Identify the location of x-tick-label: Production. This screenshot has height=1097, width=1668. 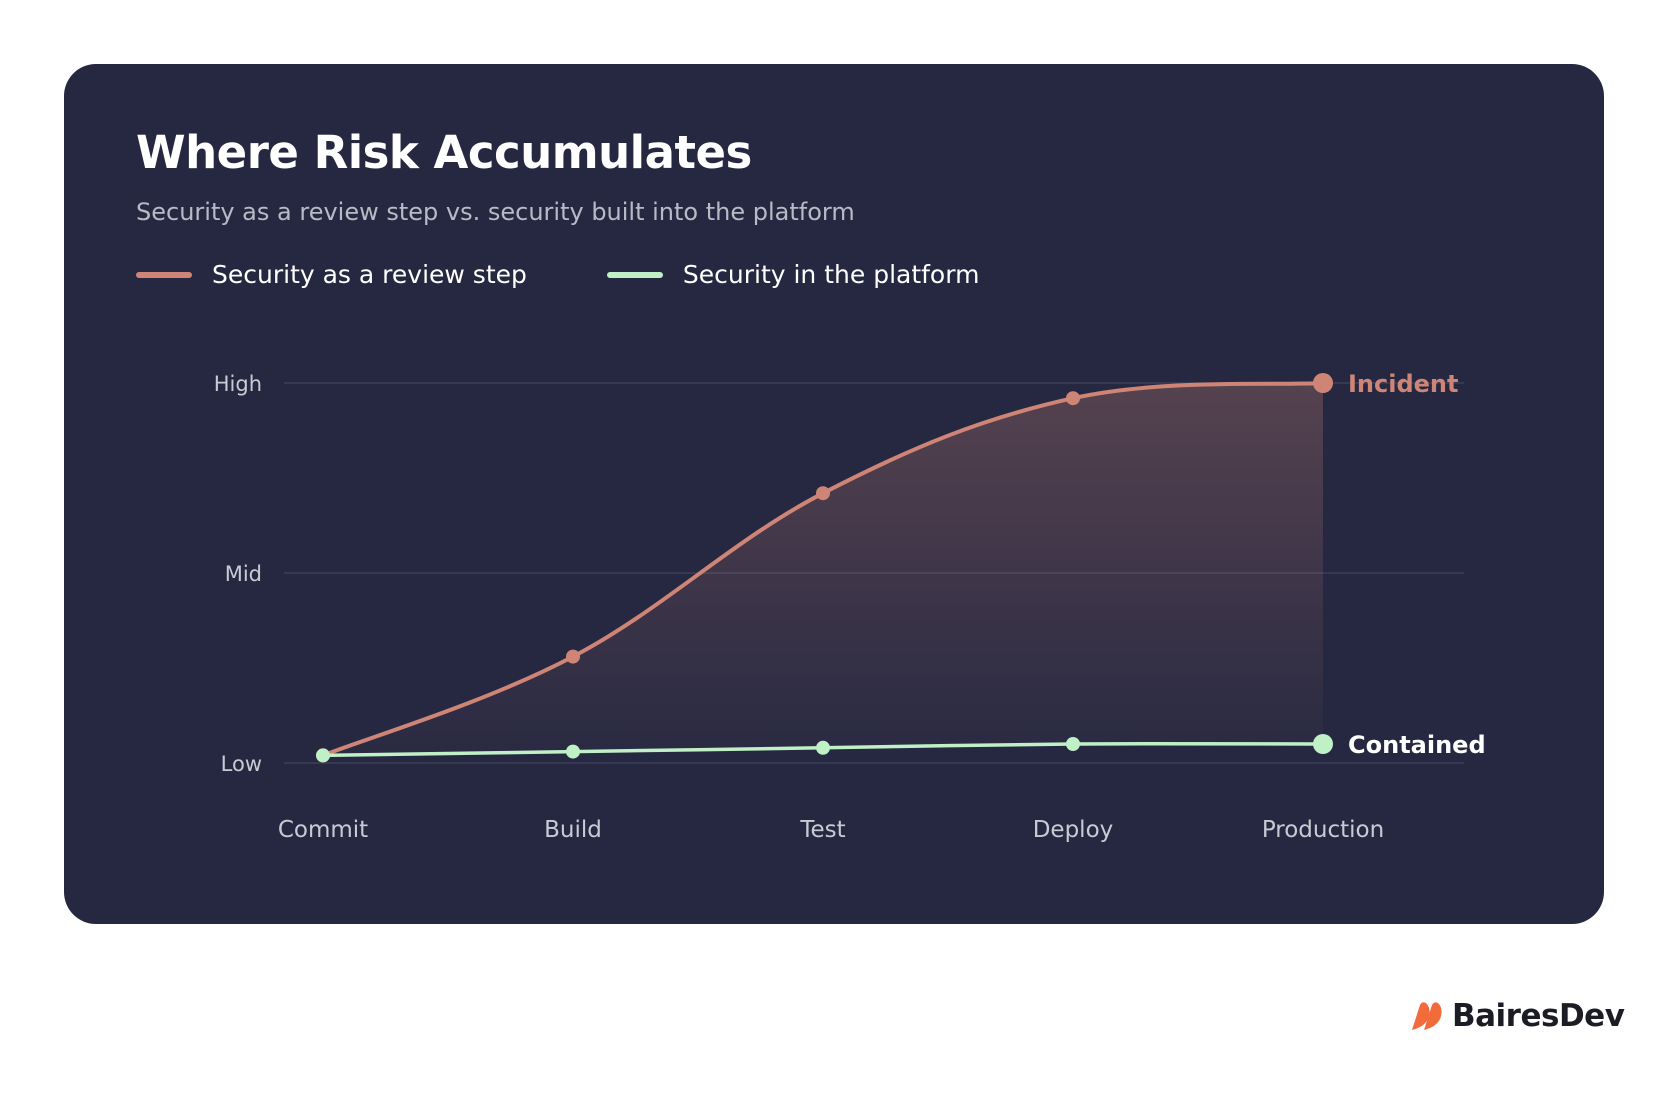
(1323, 830).